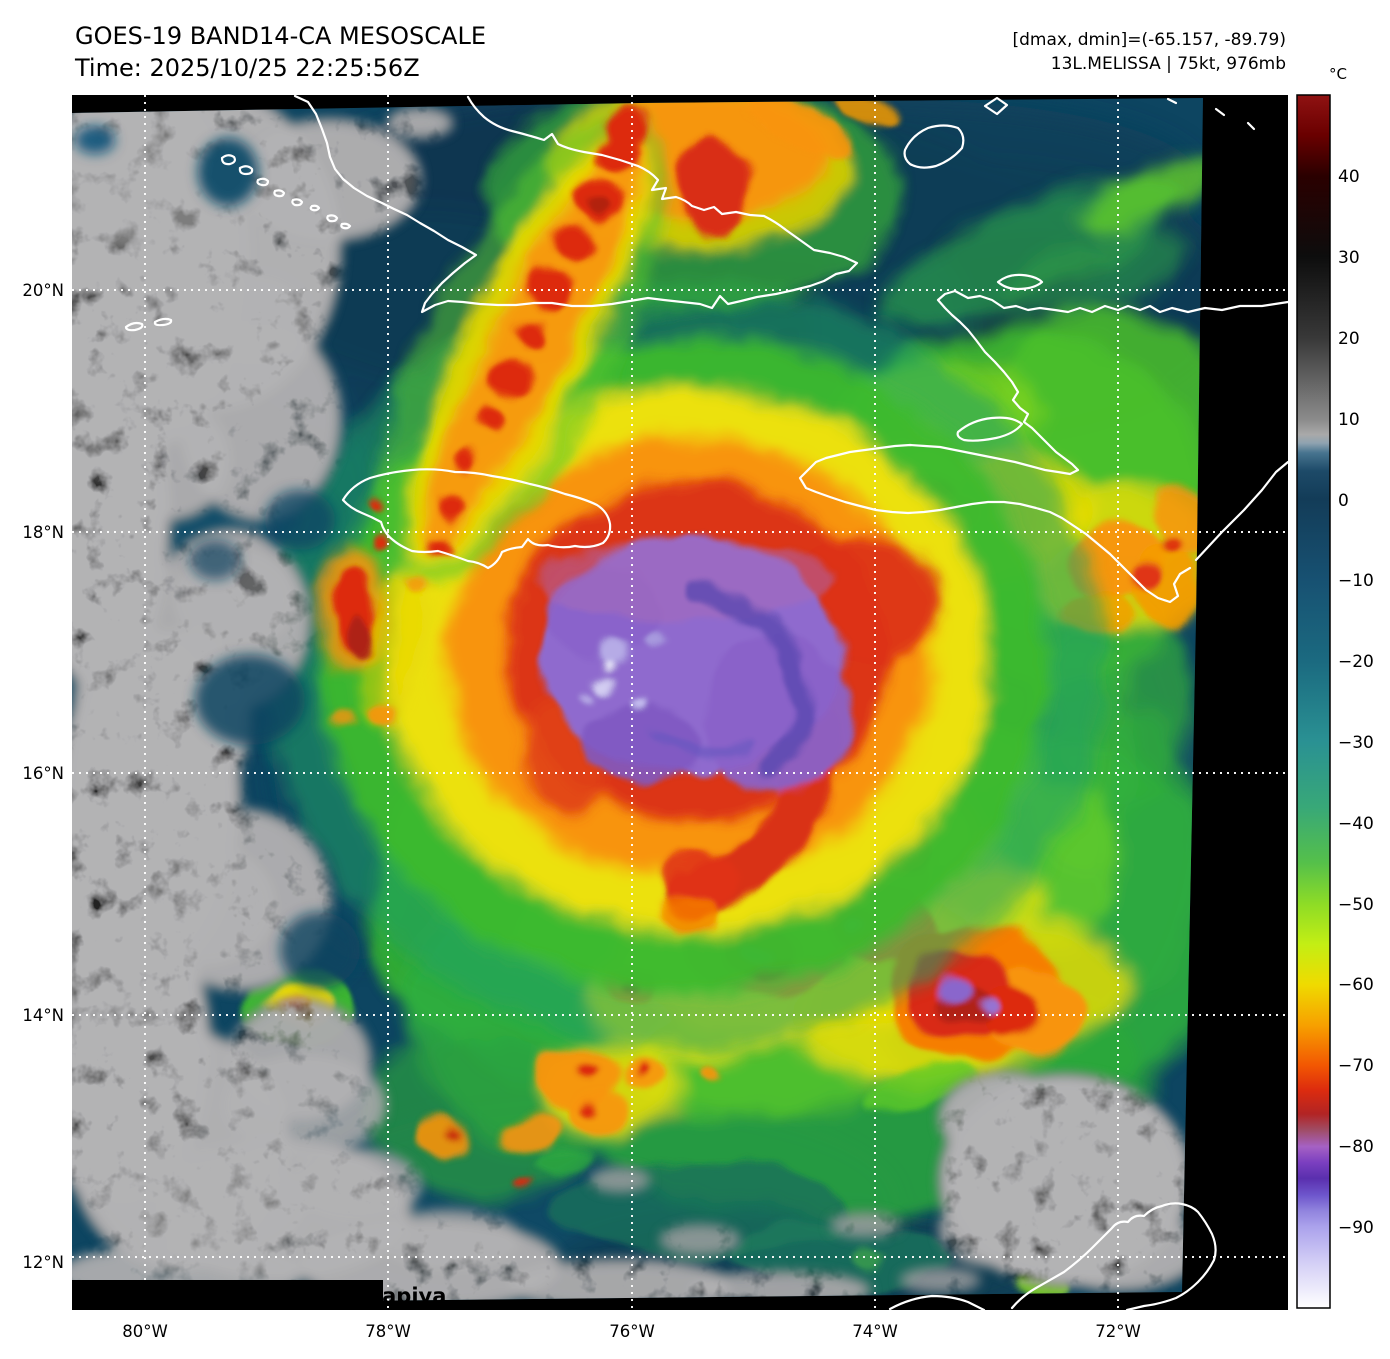  What do you see at coordinates (1356, 581) in the screenshot?
I see `cbar-tick: −10` at bounding box center [1356, 581].